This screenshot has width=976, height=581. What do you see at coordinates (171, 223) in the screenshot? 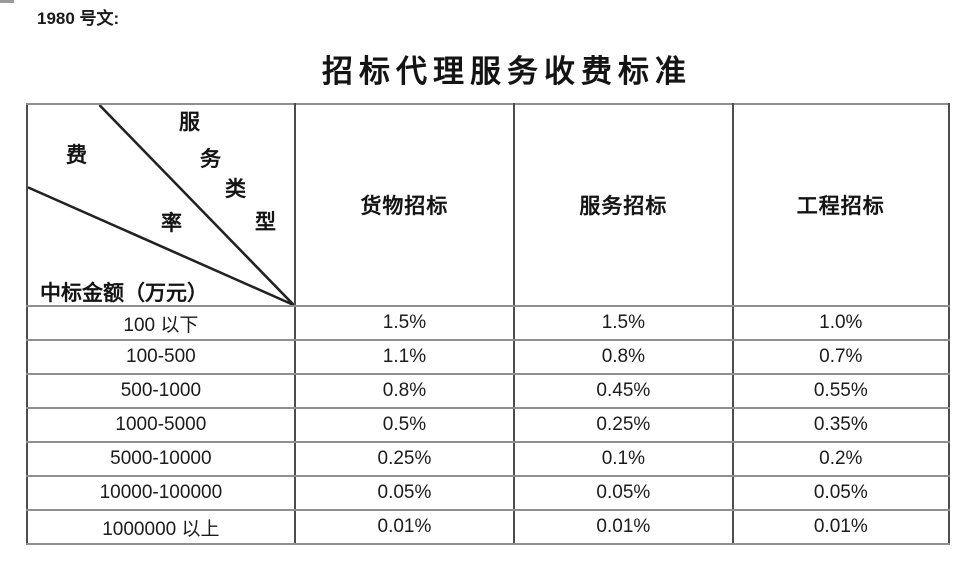
I see `corner-label-rate-char: 率` at bounding box center [171, 223].